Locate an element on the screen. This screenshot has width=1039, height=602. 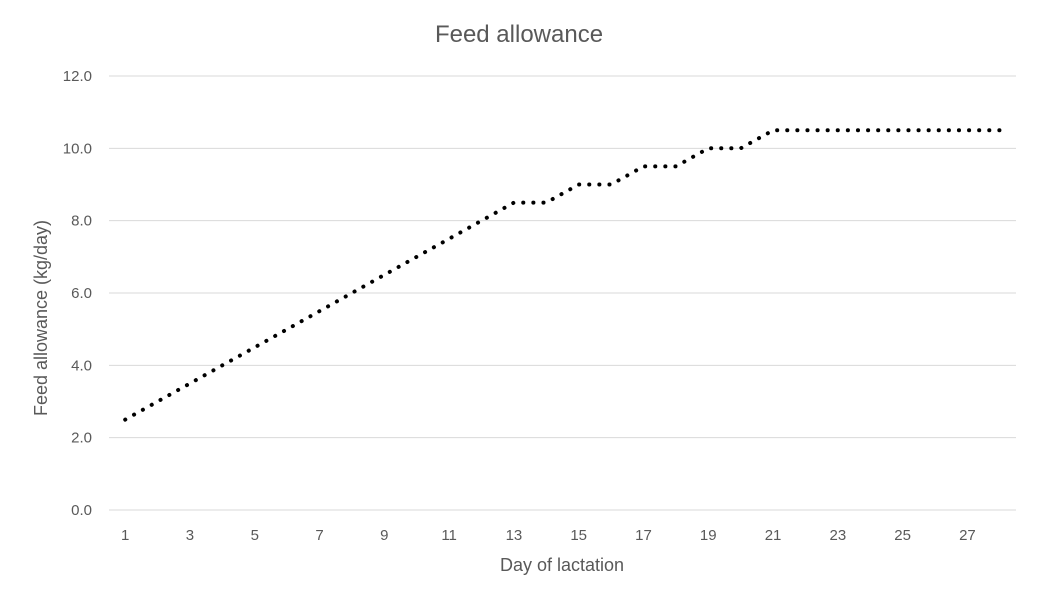
x-tick-label: 17 is located at coordinates (643, 535).